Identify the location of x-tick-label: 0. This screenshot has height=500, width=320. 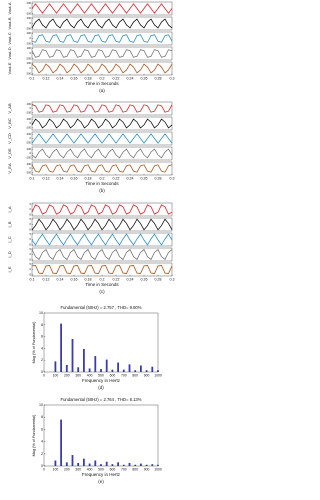
(44, 375).